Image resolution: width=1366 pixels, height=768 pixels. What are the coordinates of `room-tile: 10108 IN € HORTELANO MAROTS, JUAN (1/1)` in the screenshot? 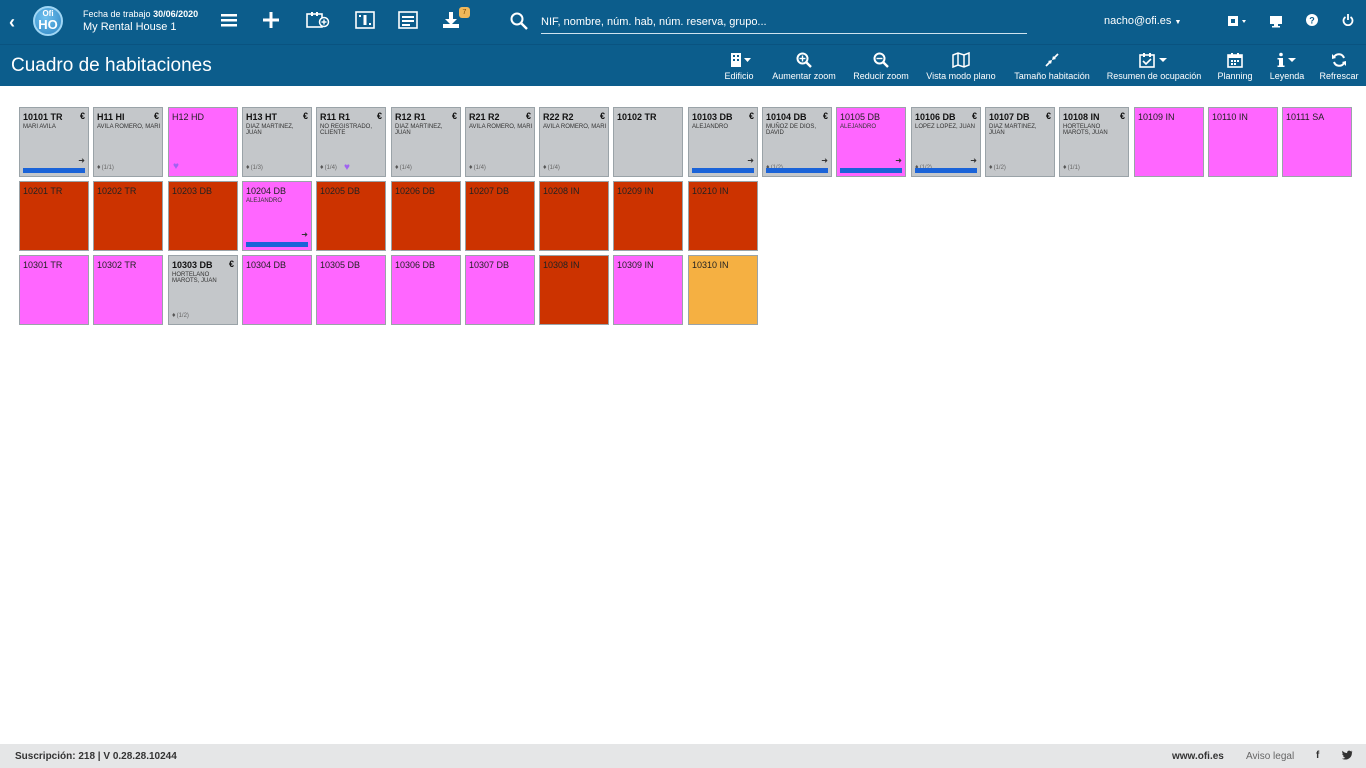 It's located at (1094, 142).